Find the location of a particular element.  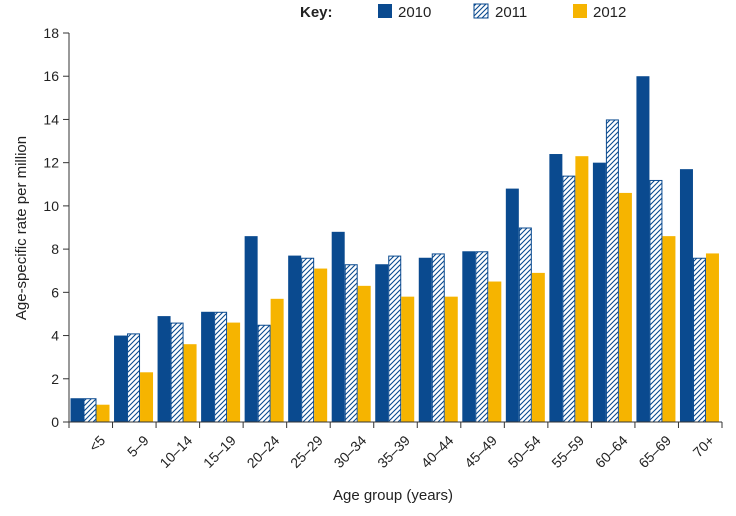

x-tick-label: 70+ is located at coordinates (704, 446).